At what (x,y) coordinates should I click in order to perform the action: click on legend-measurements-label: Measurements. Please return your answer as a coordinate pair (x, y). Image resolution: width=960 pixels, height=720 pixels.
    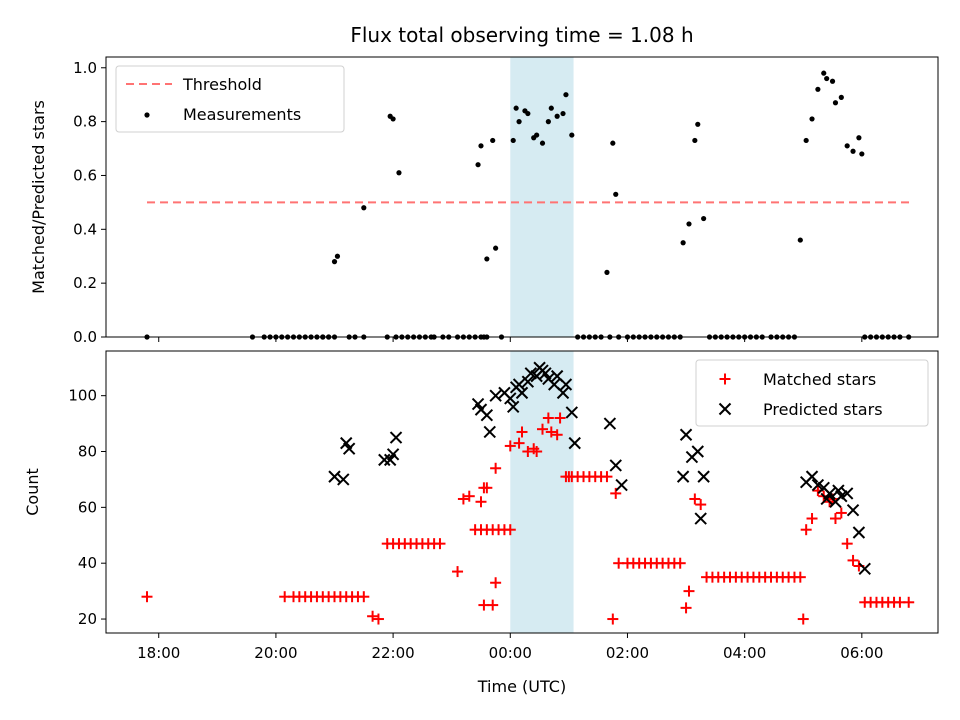
    Looking at the image, I should click on (242, 114).